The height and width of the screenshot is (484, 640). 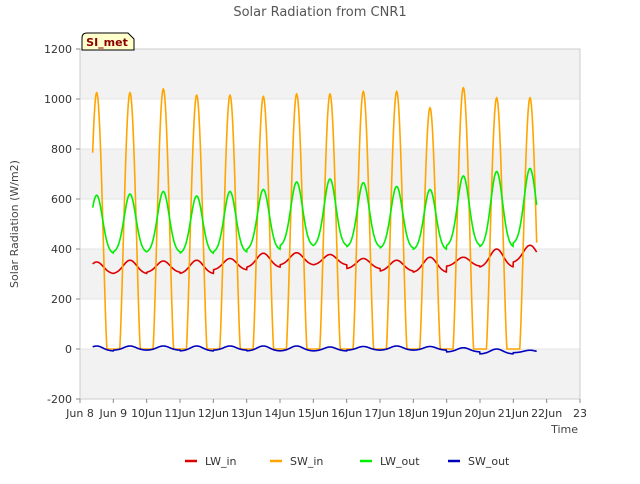 I want to click on y-tick-label: 1200, so click(x=58, y=49).